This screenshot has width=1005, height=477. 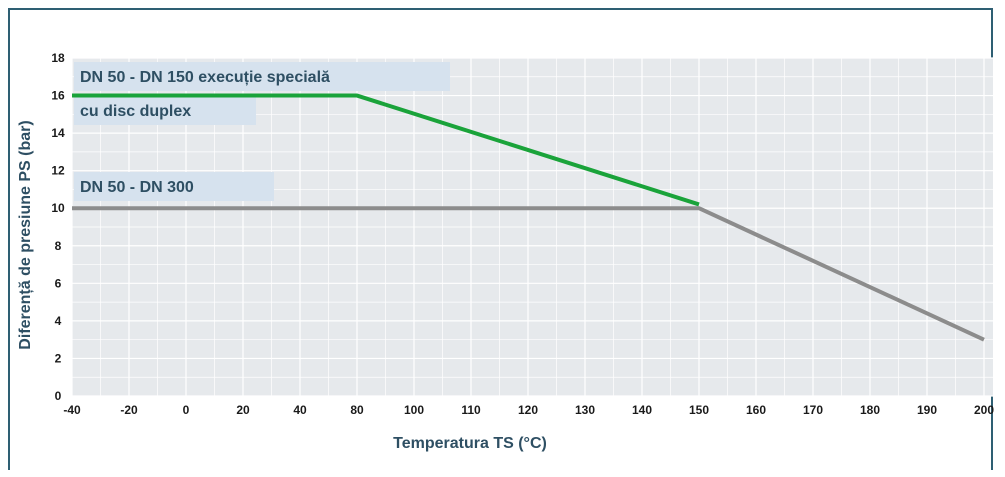 What do you see at coordinates (129, 410) in the screenshot?
I see `x-tick-label: -20` at bounding box center [129, 410].